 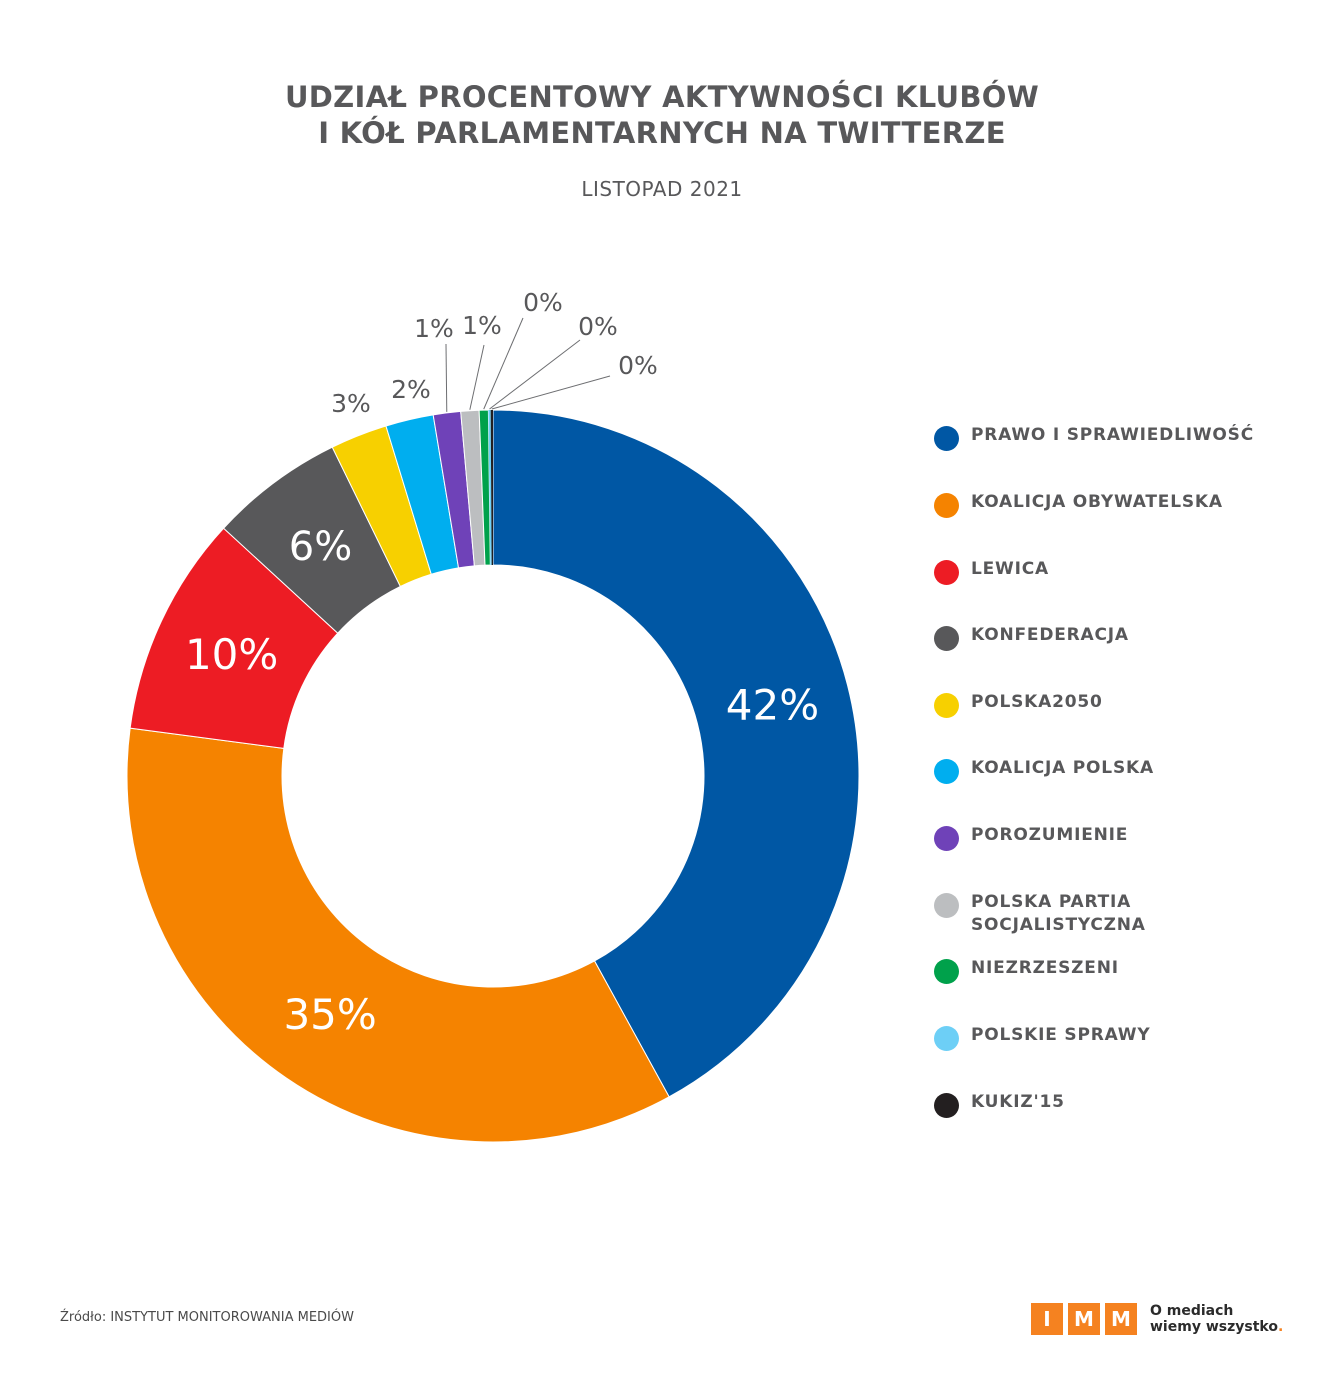 What do you see at coordinates (1214, 1327) in the screenshot?
I see `logo-tagline-line-2: wiemy wszystko` at bounding box center [1214, 1327].